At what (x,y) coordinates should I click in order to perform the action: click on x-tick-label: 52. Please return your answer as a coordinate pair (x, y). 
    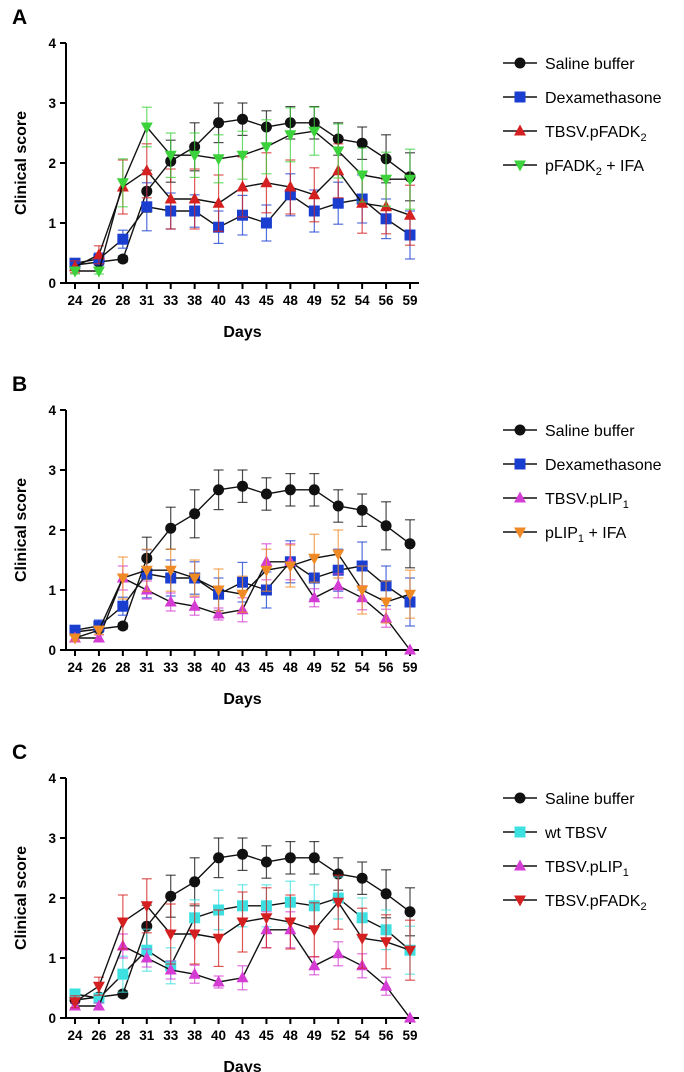
    Looking at the image, I should click on (338, 300).